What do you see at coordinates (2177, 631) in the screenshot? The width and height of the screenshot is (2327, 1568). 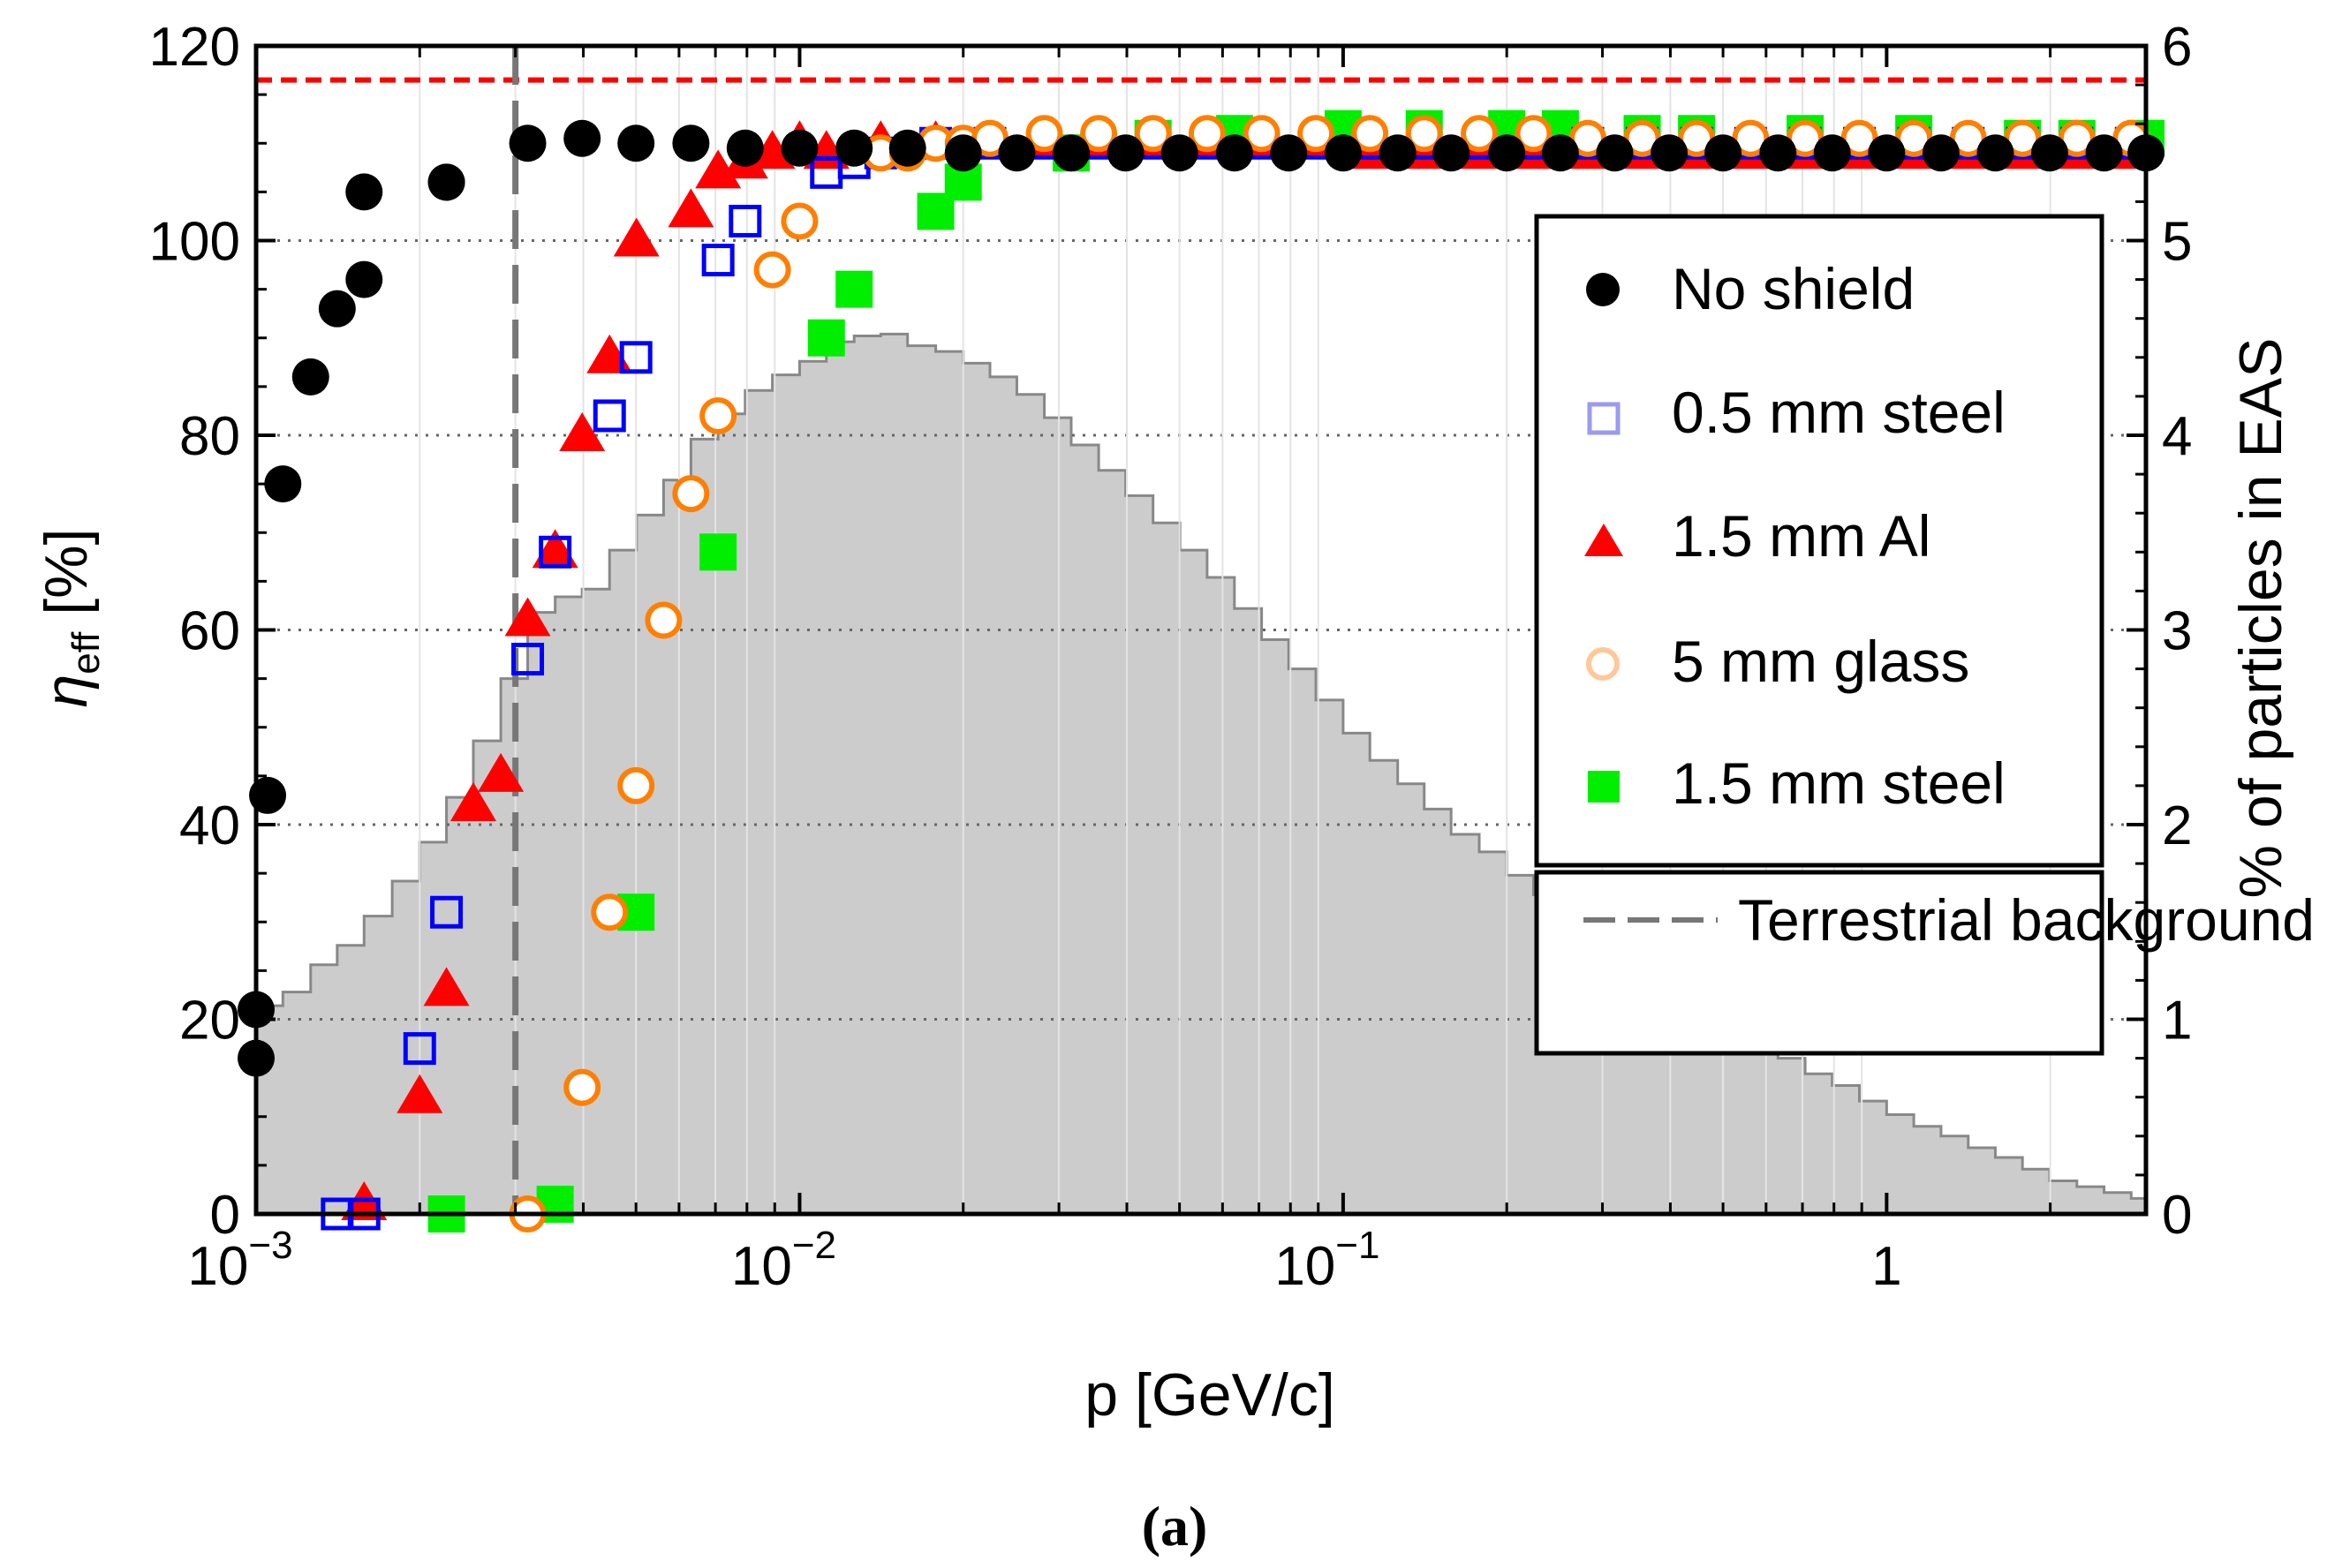 I see `y2-tick-label: 3` at bounding box center [2177, 631].